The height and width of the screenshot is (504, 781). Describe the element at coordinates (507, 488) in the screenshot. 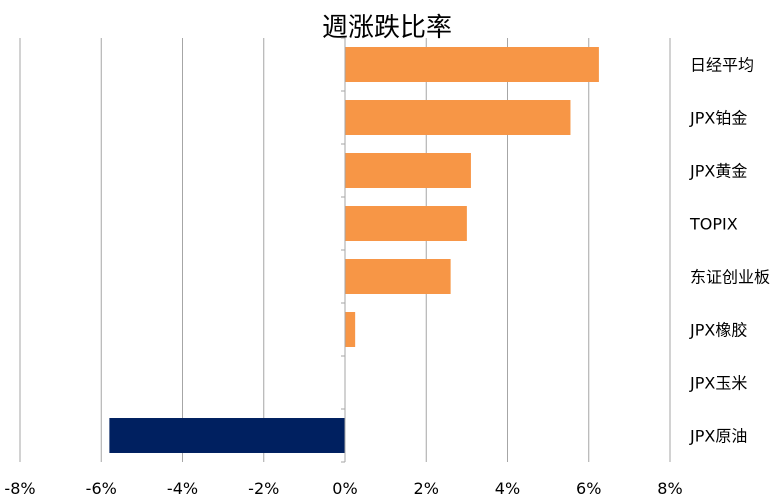

I see `x-tick-label-6: 4%` at that location.